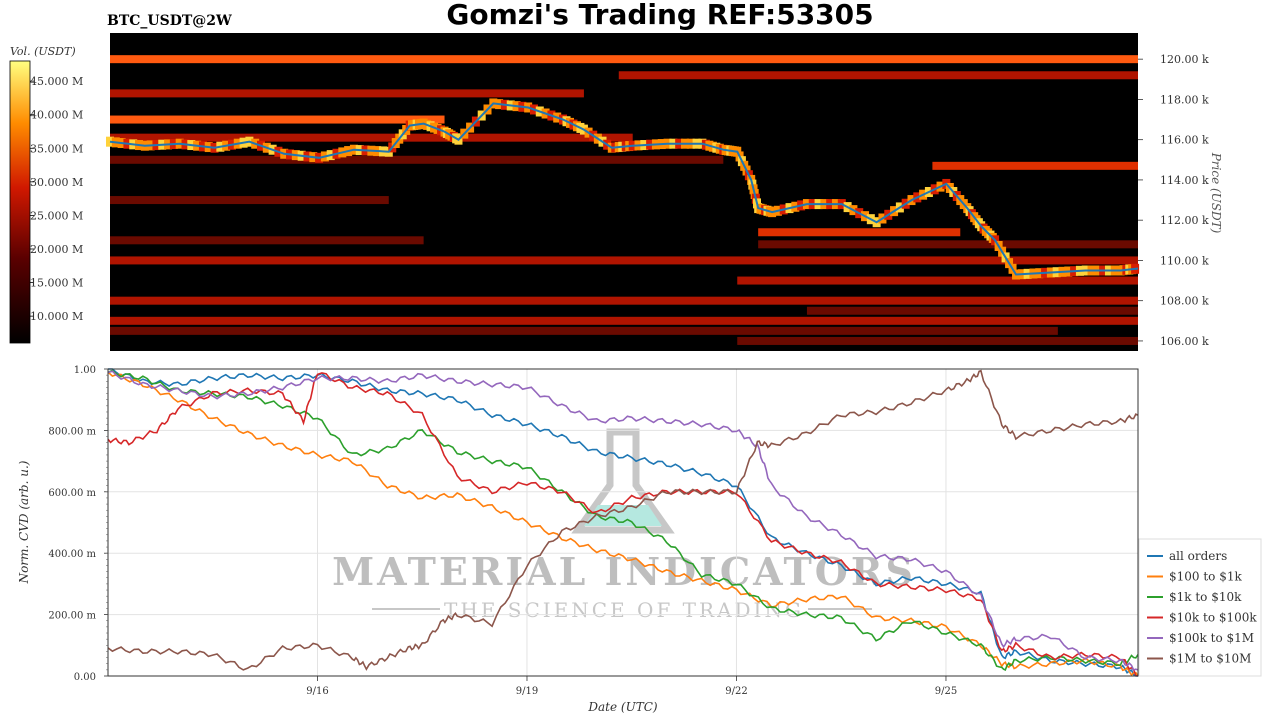 The image size is (1280, 724). I want to click on cvd-x-axis-label: Date (UTC), so click(622, 707).